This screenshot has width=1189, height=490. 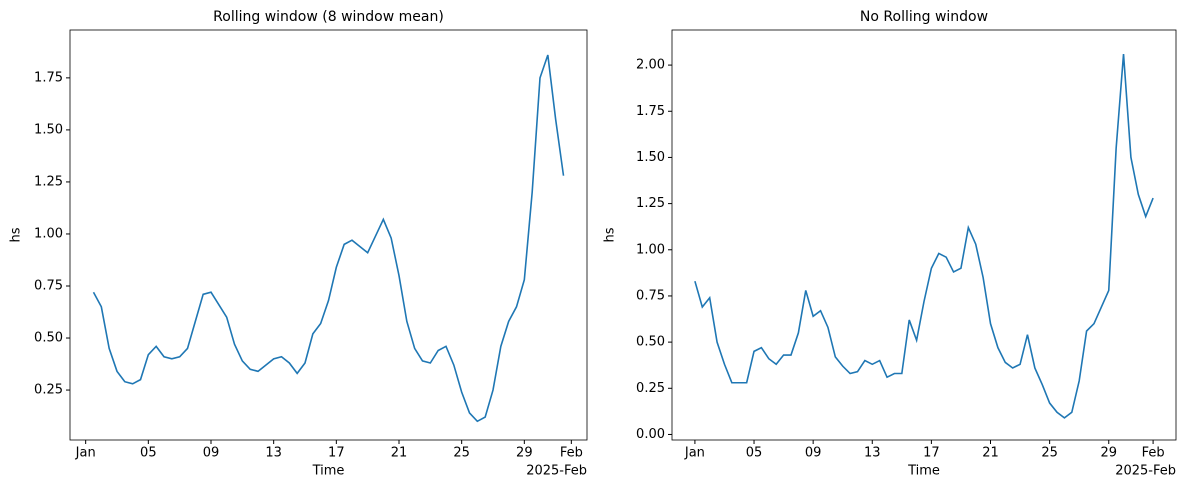 What do you see at coordinates (650, 434) in the screenshot?
I see `y-tick-label: 0.00` at bounding box center [650, 434].